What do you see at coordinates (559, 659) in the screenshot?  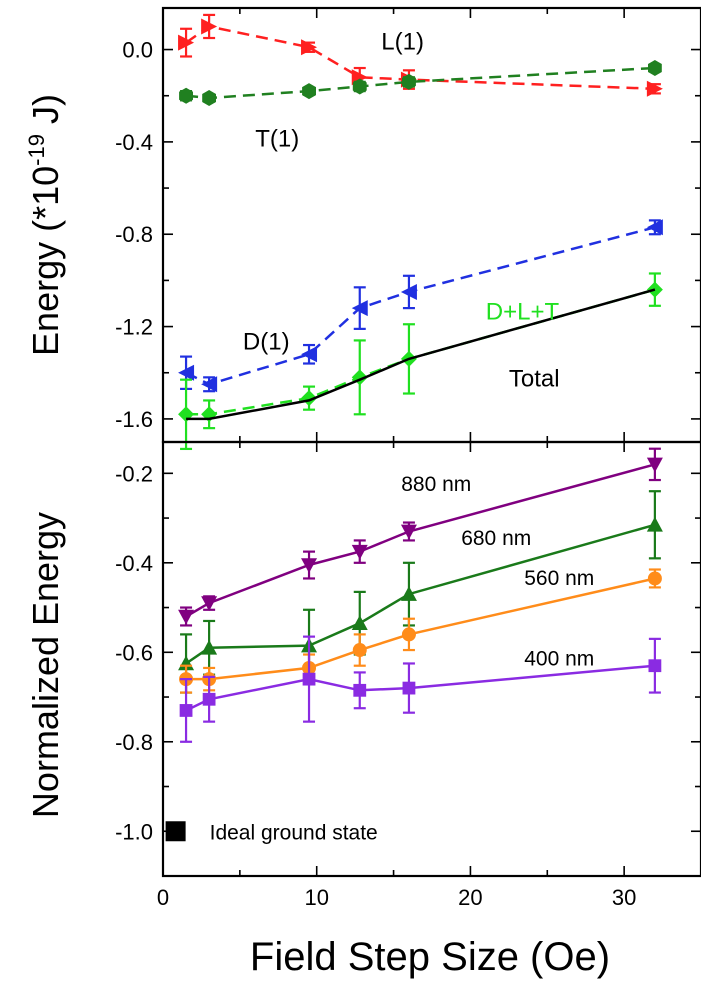 I see `bottom-series-label: 400 nm` at bounding box center [559, 659].